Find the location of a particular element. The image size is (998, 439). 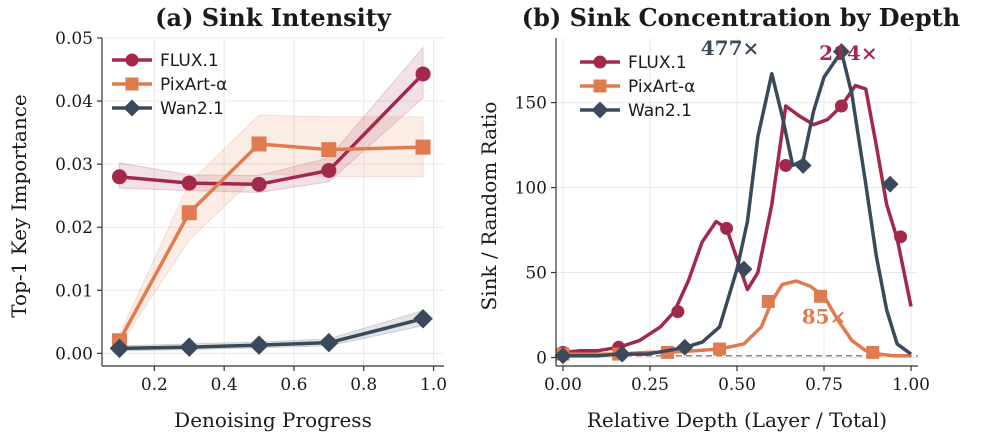

x-tick-label: 0.8 is located at coordinates (363, 385).